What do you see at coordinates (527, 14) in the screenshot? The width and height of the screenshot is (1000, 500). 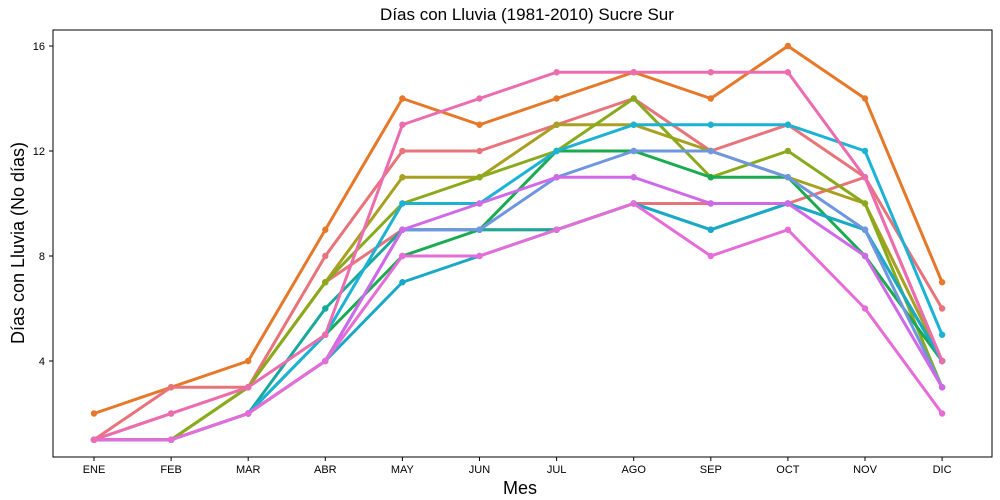 I see `chart-title: Días con Lluvia (1981-2010) Sucre Sur` at bounding box center [527, 14].